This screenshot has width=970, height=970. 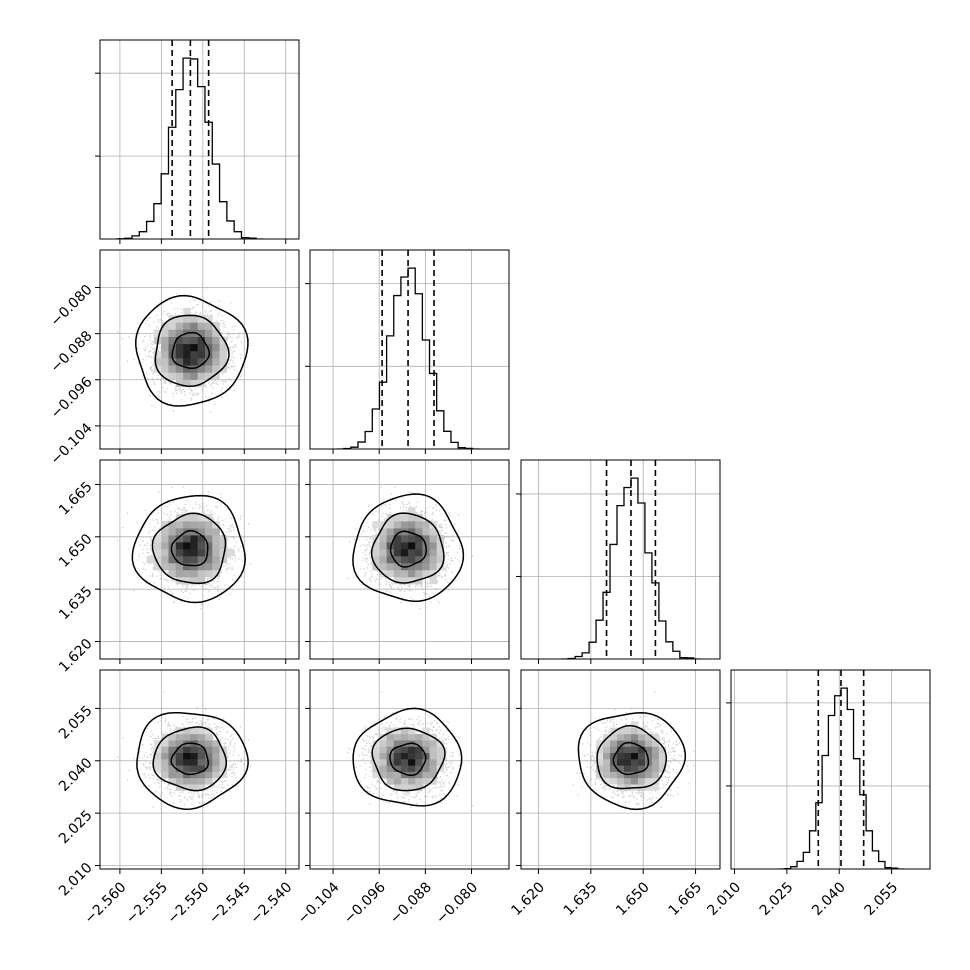 What do you see at coordinates (76, 827) in the screenshot?
I see `y-tick-label: 2.025` at bounding box center [76, 827].